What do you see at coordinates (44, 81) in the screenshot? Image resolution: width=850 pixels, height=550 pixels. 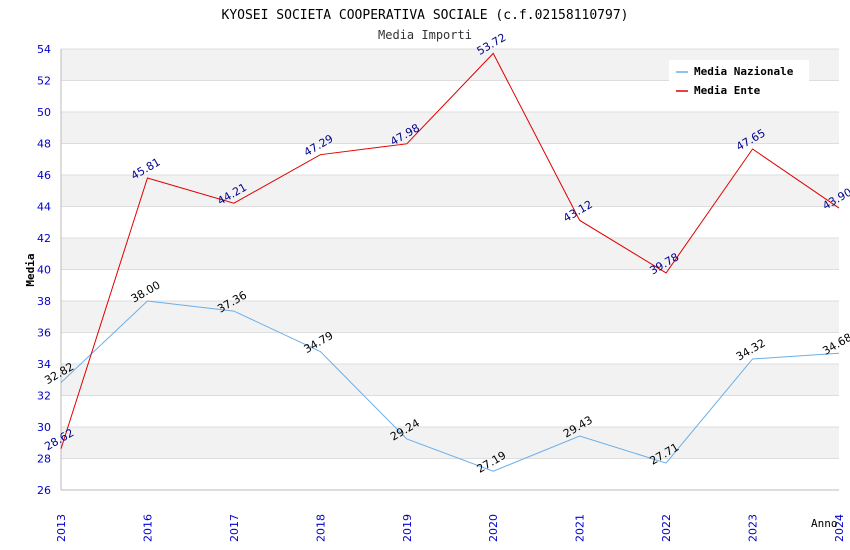 I see `y-tick-label: 52` at bounding box center [44, 81].